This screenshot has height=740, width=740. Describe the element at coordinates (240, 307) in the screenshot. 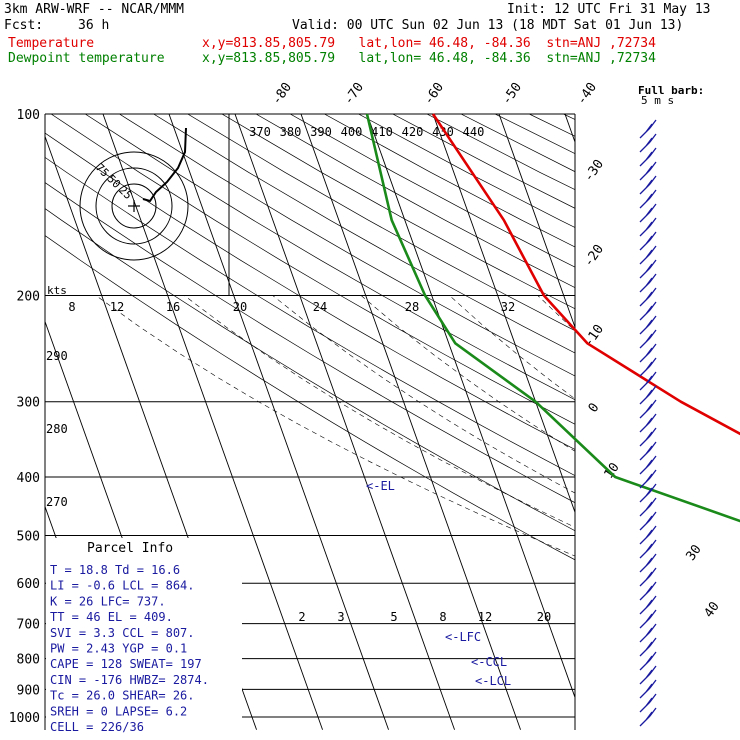

I see `thetae-label: 20` at that location.